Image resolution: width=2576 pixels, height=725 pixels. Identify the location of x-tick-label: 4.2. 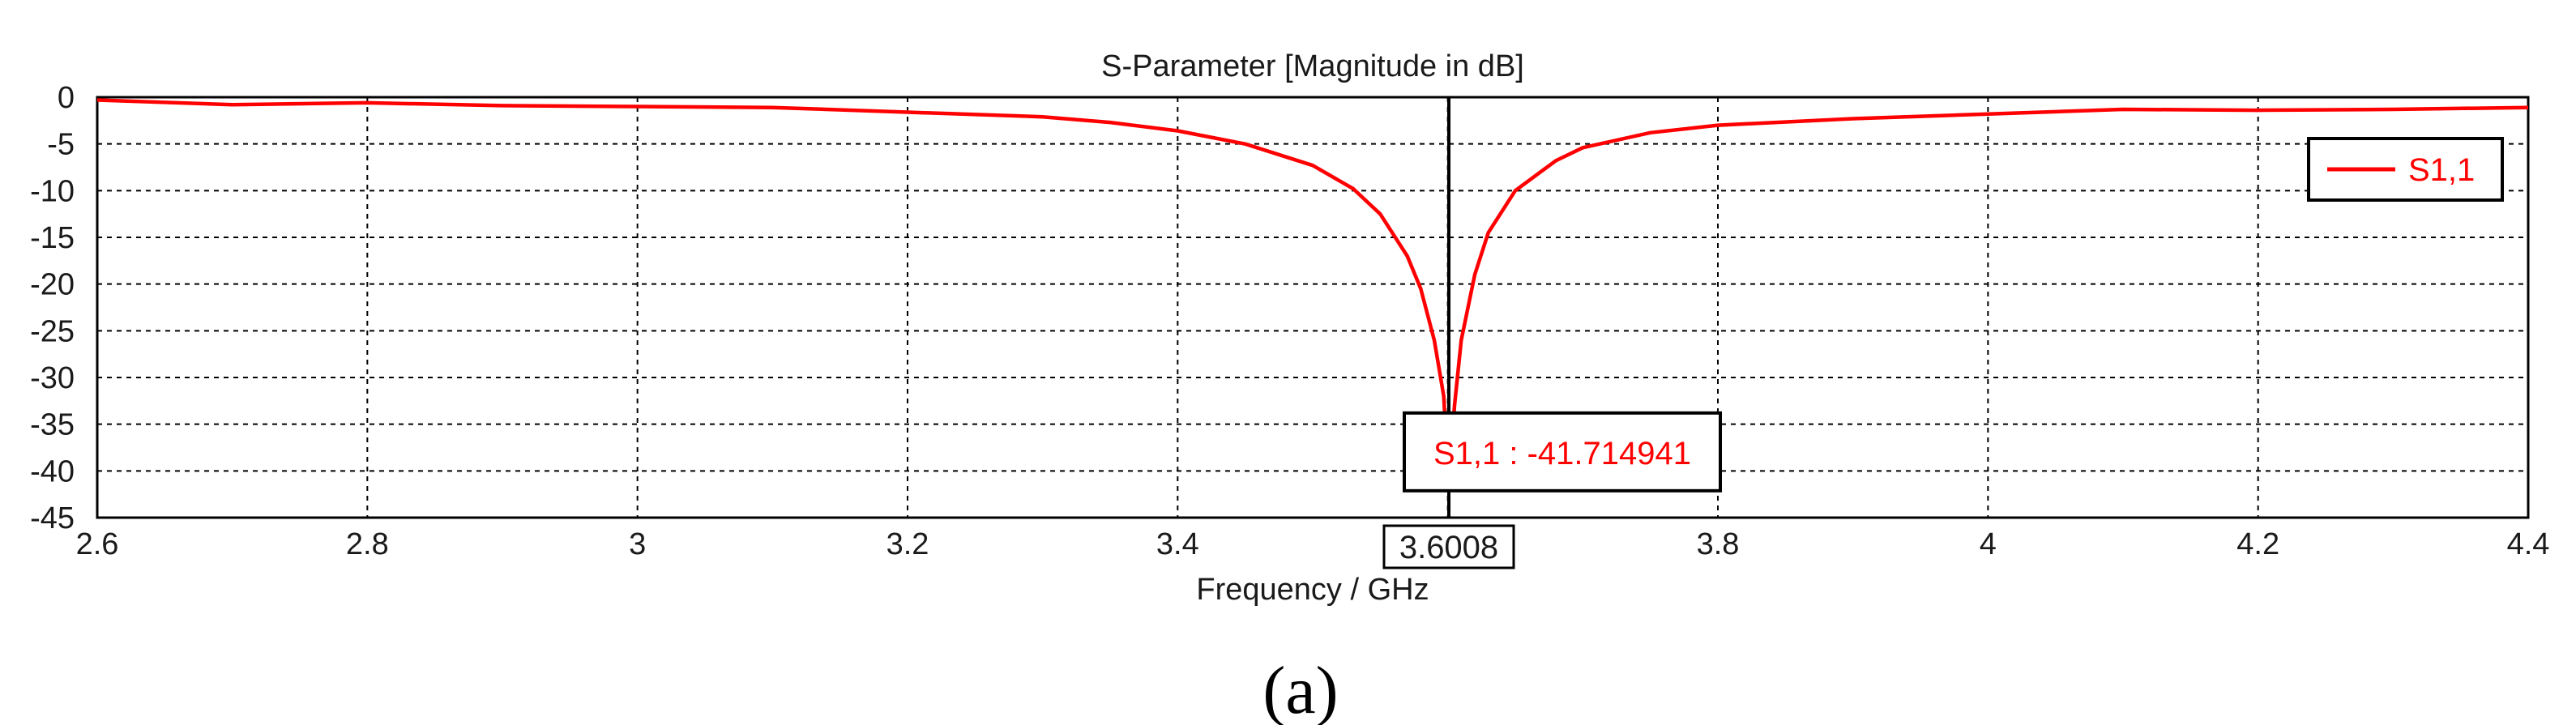
(2257, 544).